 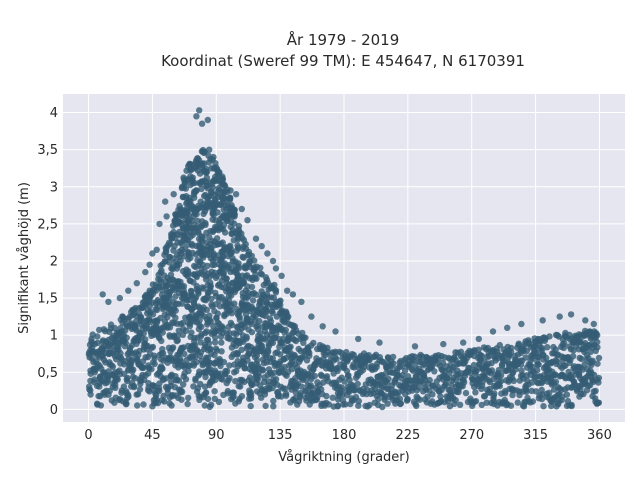 I want to click on x-tick-label: 225, so click(x=407, y=435).